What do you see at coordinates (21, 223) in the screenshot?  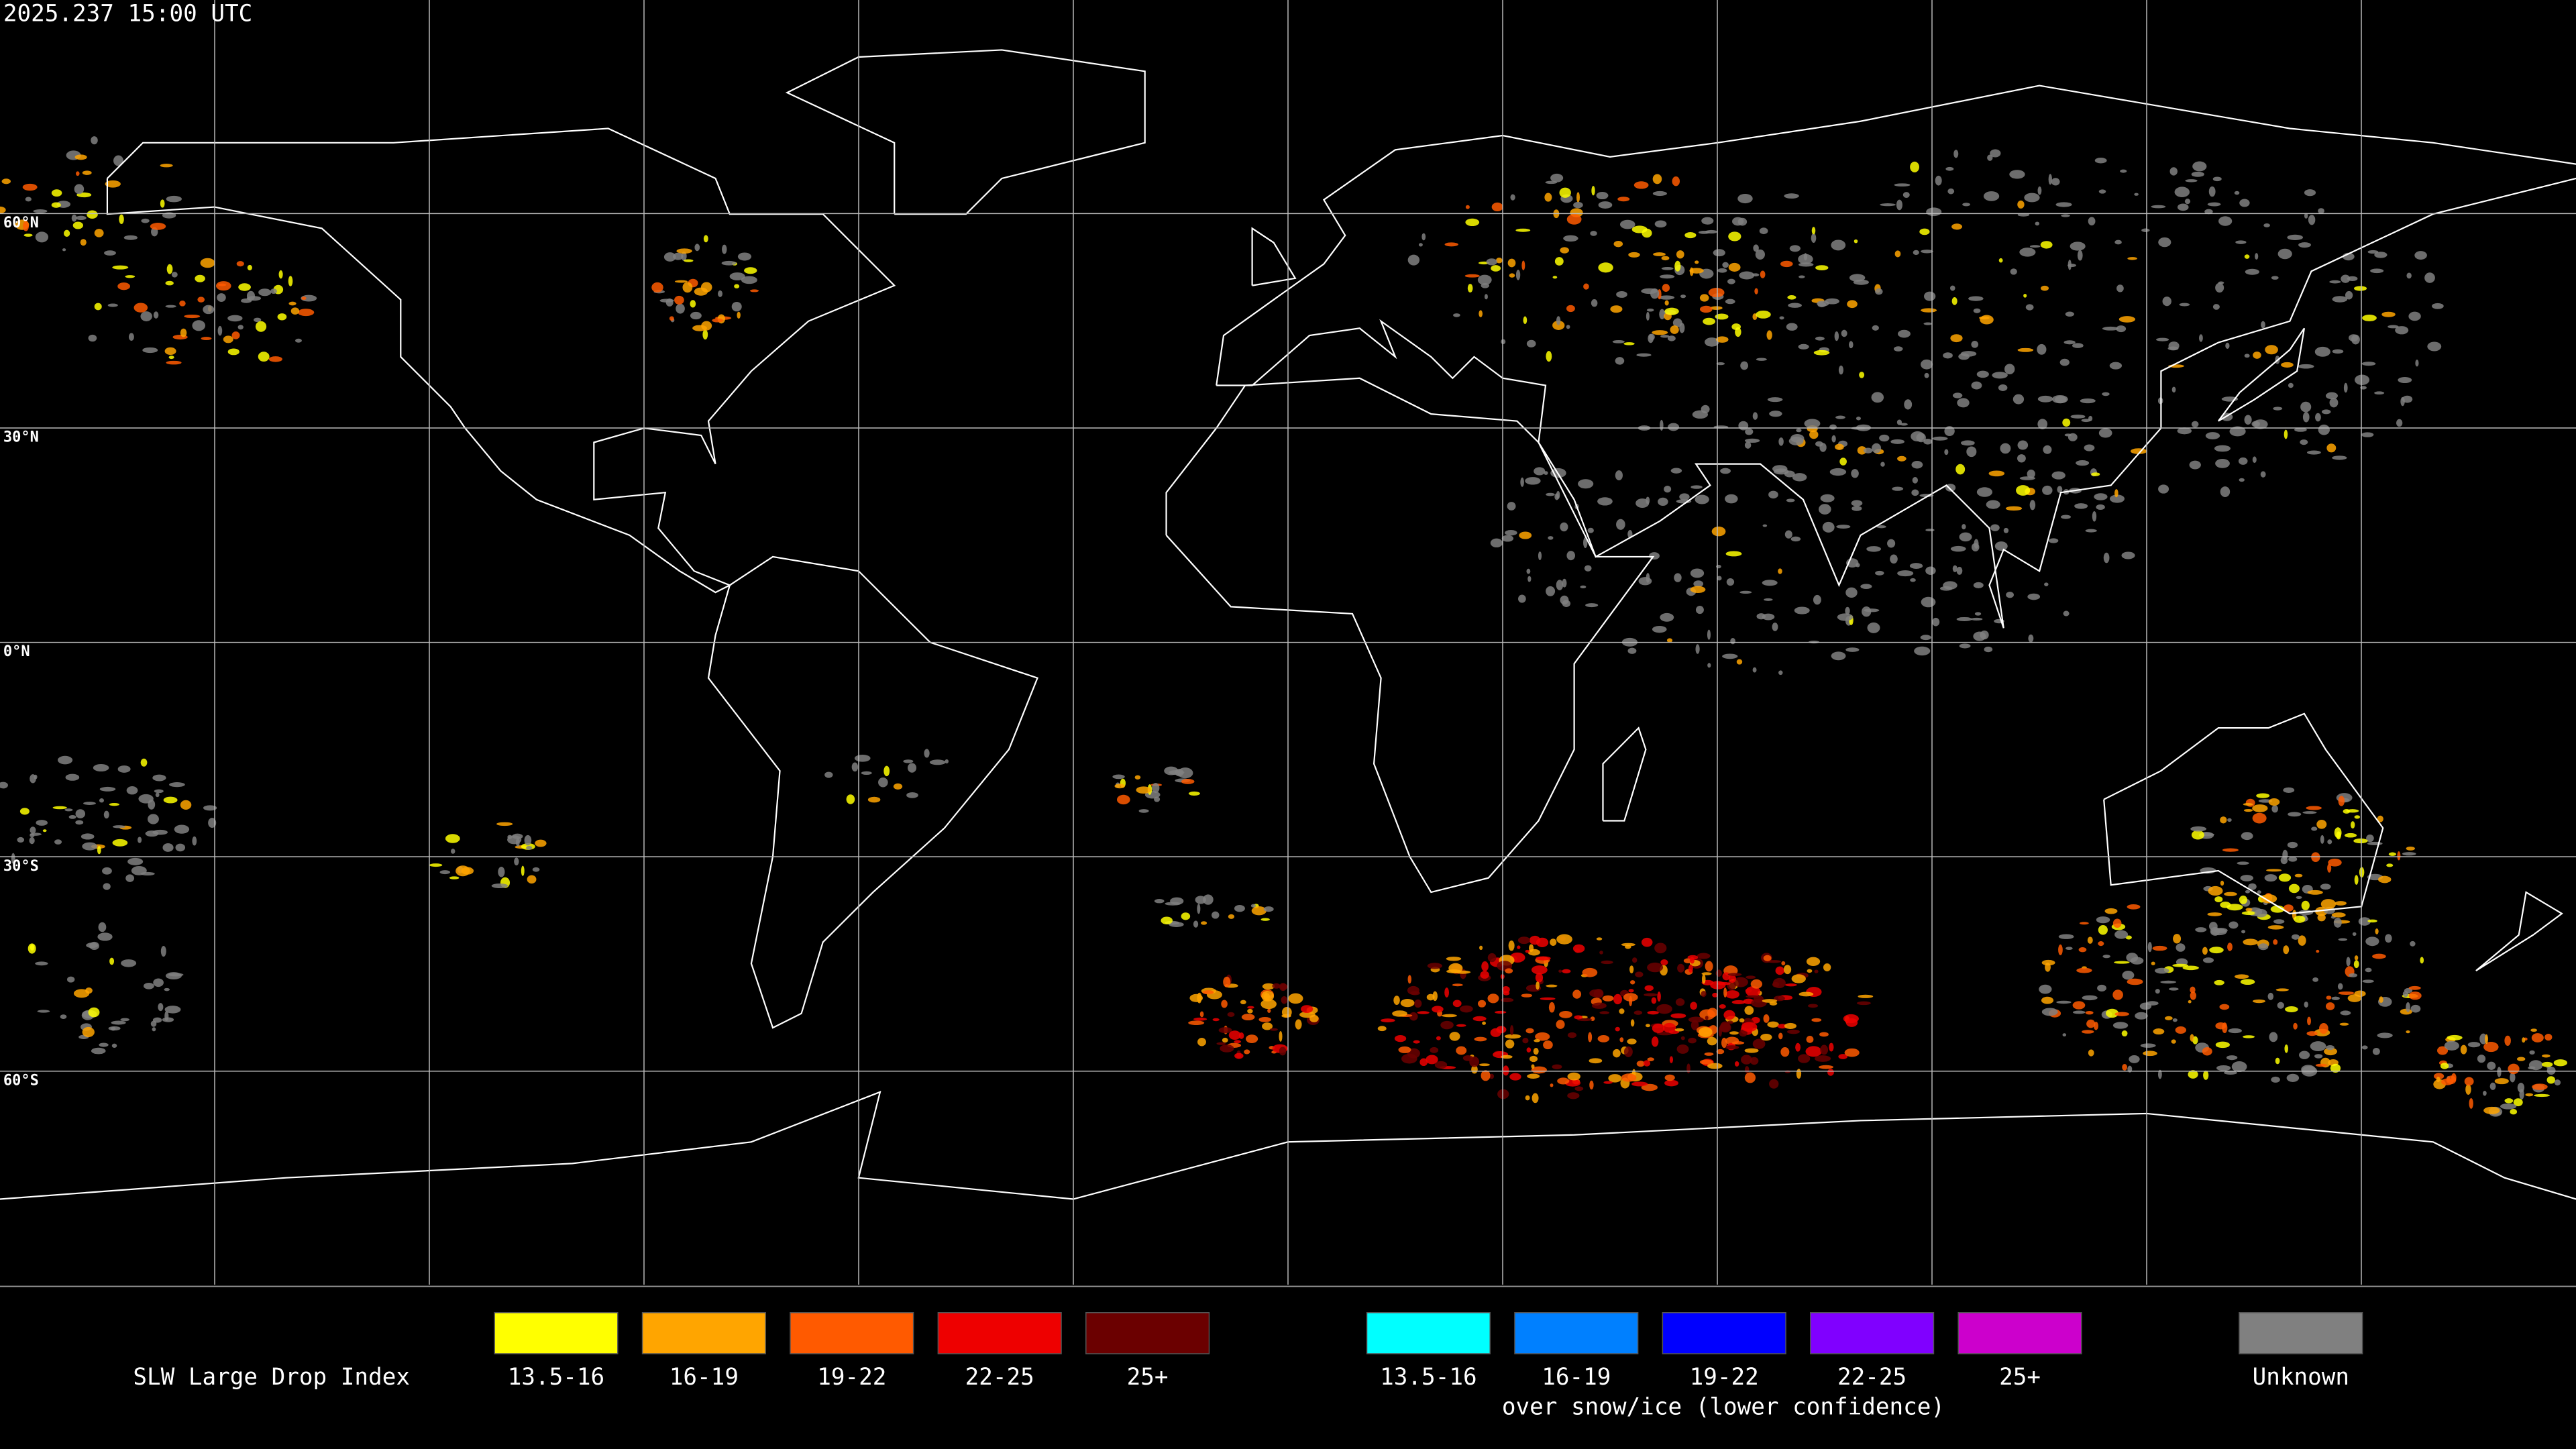 I see `latitude-label: 60°N` at bounding box center [21, 223].